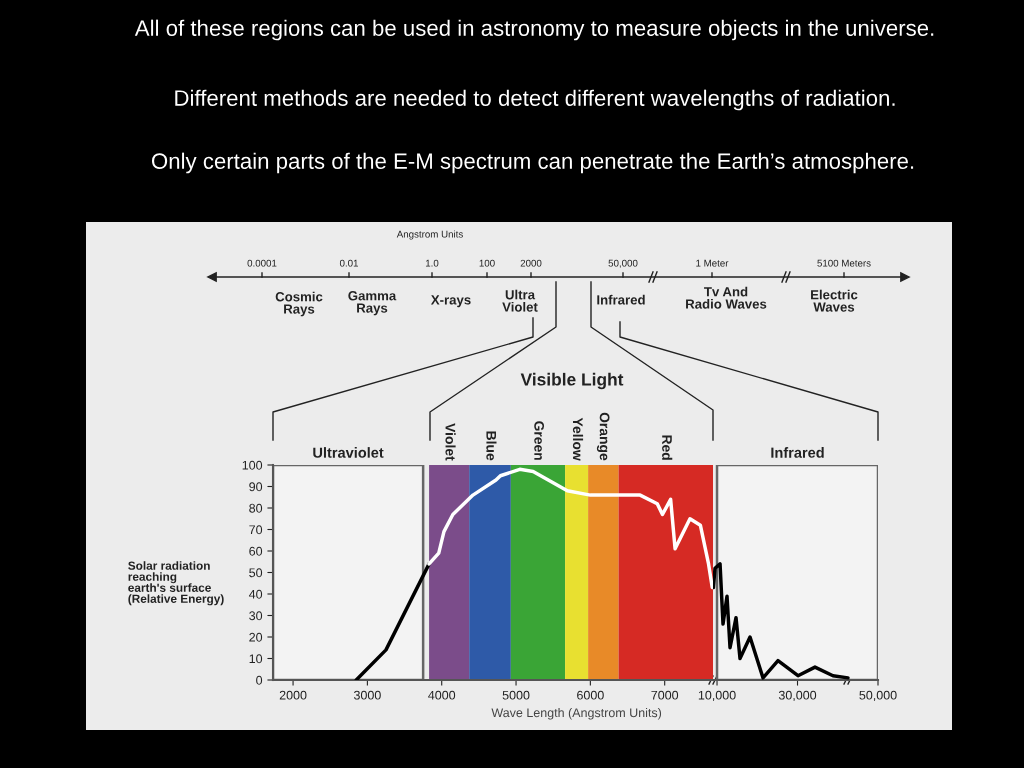 This screenshot has width=1024, height=768. Describe the element at coordinates (299, 304) in the screenshot. I see `text: Cosmic Rays` at that location.